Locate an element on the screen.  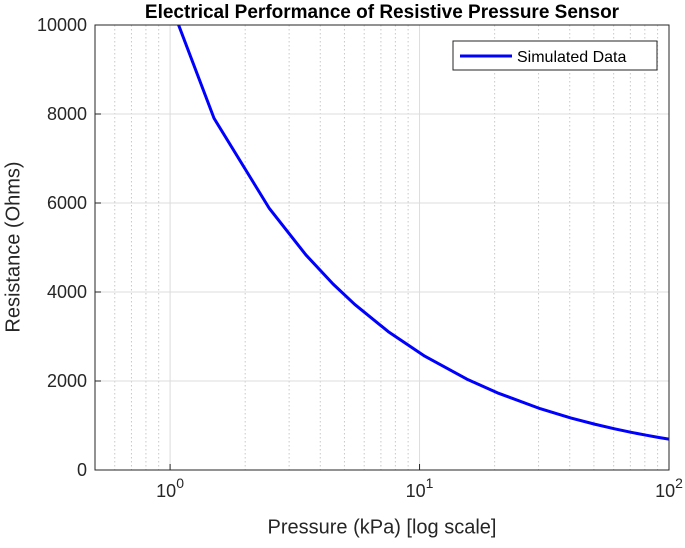
x-tick-label: 10² is located at coordinates (669, 488).